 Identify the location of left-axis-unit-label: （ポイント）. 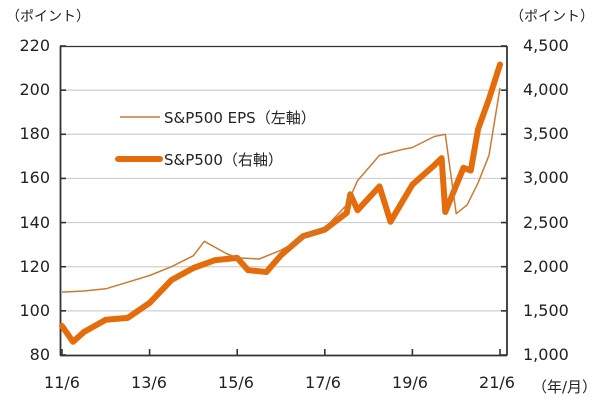
(48, 17).